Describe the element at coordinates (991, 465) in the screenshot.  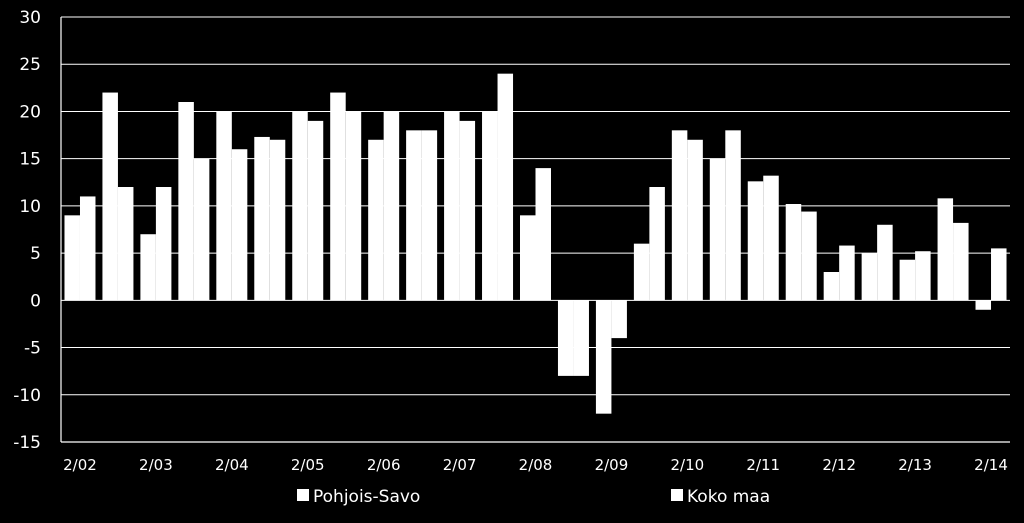
I see `x-tick-label: 2/14` at that location.